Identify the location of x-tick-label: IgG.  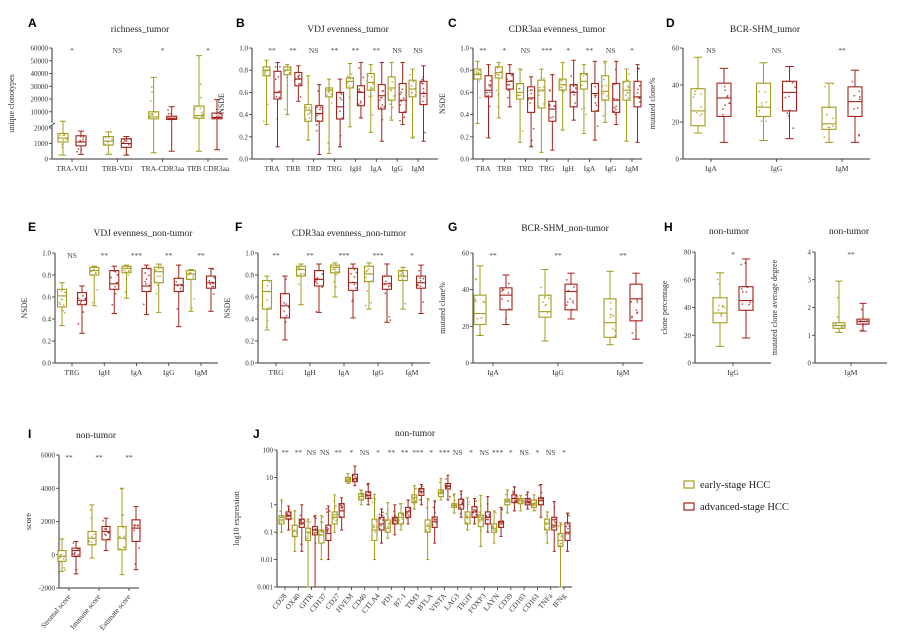
(777, 168).